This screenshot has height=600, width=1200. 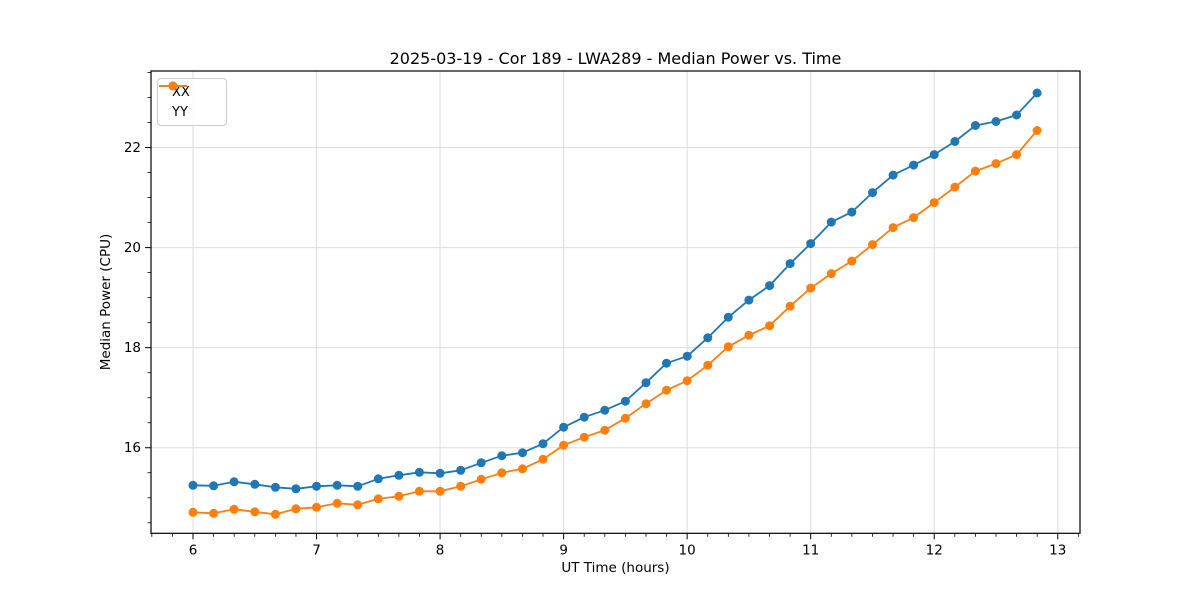 What do you see at coordinates (132, 248) in the screenshot?
I see `y-tick-label: 20` at bounding box center [132, 248].